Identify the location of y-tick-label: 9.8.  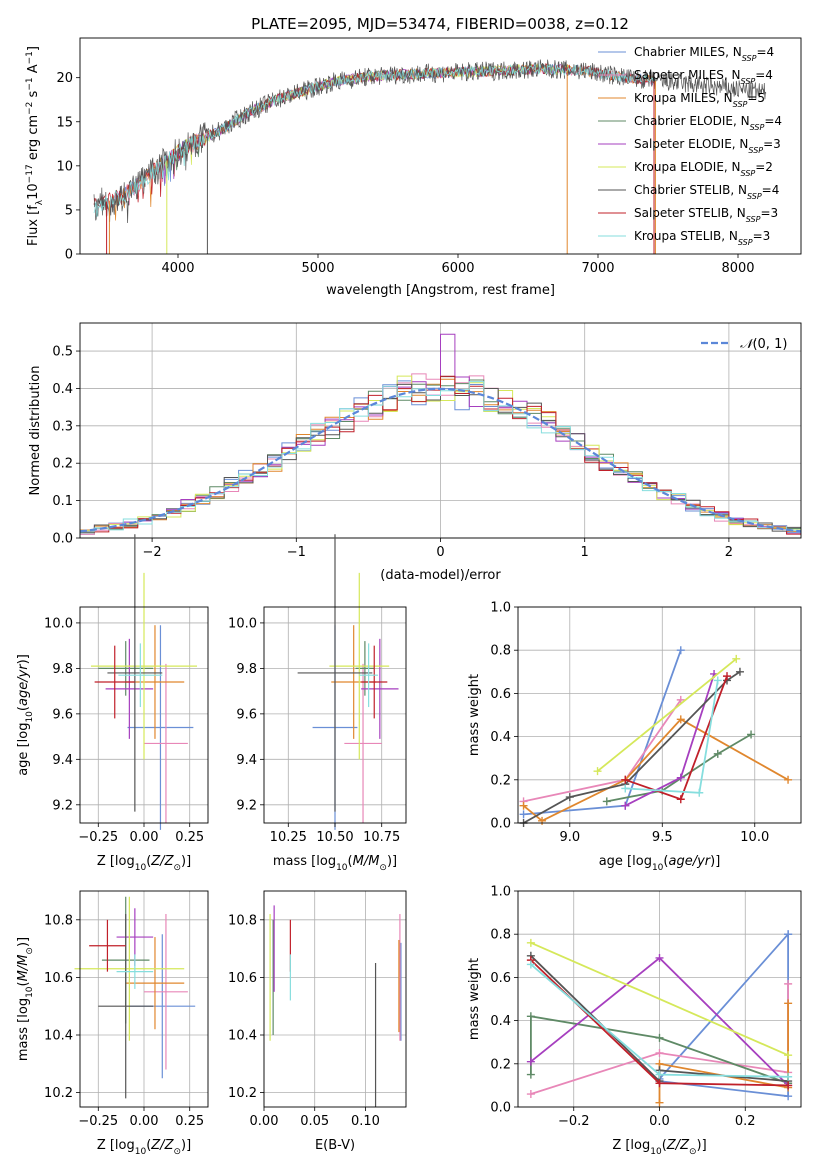
(62, 669).